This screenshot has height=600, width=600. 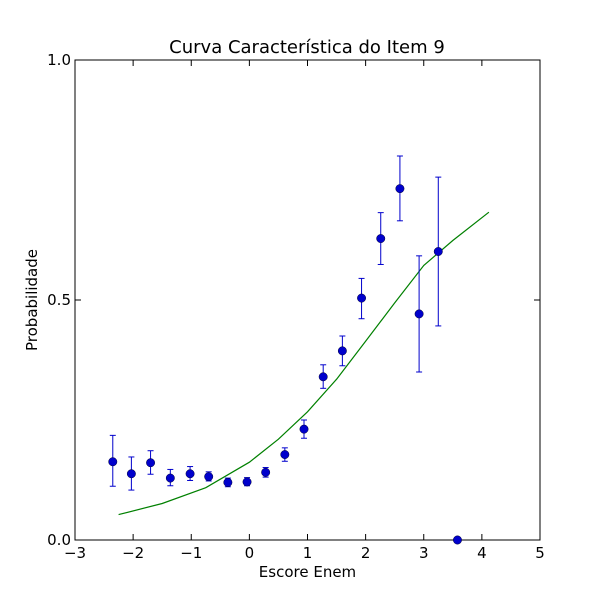 What do you see at coordinates (540, 553) in the screenshot?
I see `x-tick-label: 5` at bounding box center [540, 553].